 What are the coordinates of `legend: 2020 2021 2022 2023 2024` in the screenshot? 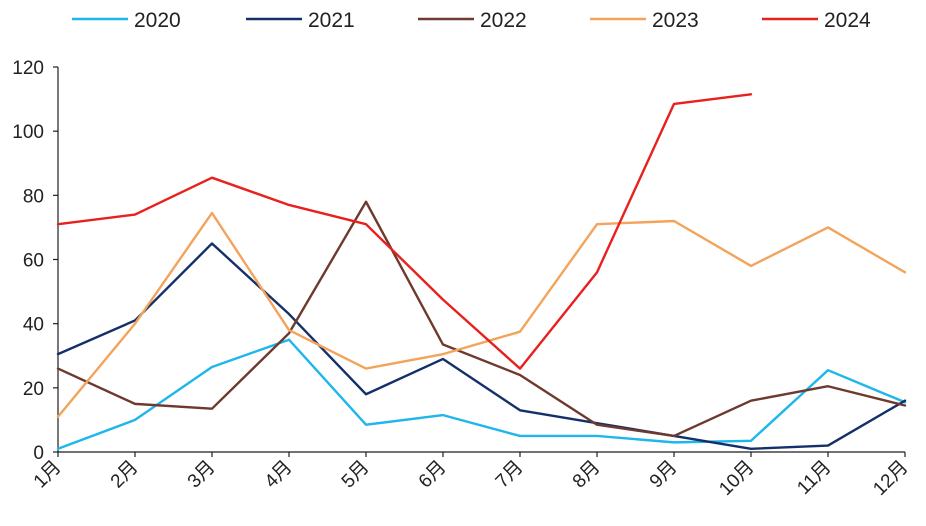 It's located at (471, 20).